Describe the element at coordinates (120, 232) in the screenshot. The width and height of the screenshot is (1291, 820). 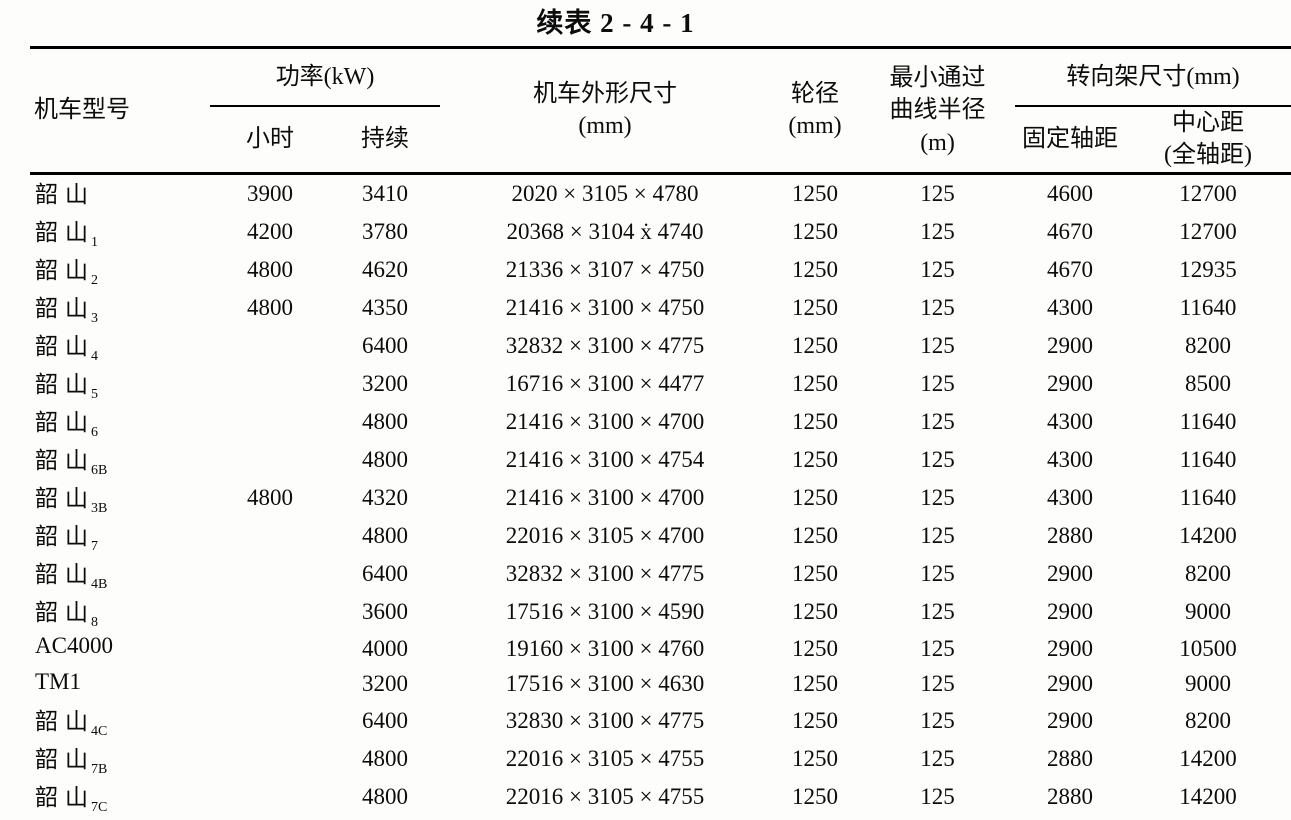
I see `cell-model: 韶山1` at that location.